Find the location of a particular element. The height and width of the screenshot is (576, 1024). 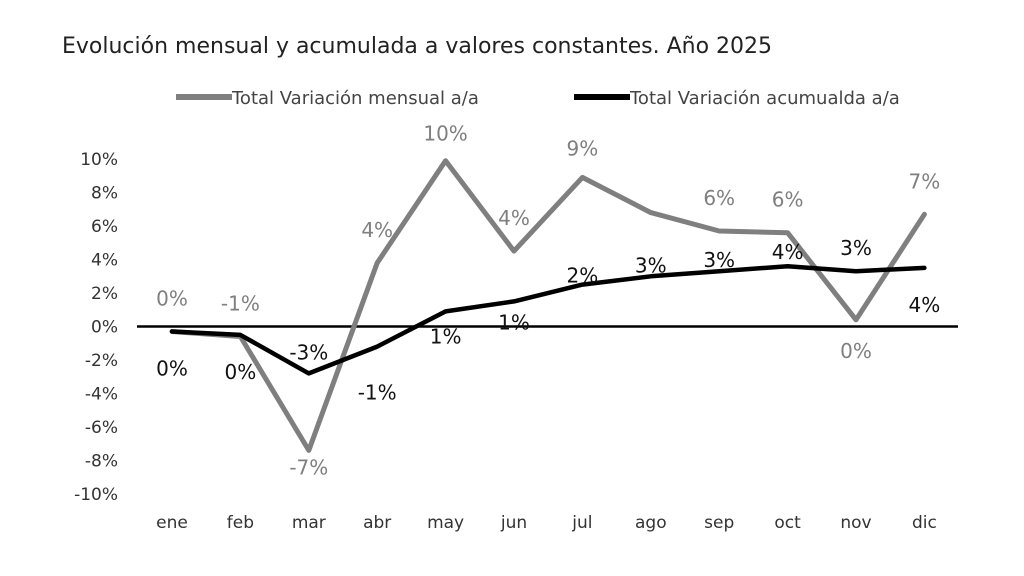

data-label-mensual: -1% is located at coordinates (240, 304).